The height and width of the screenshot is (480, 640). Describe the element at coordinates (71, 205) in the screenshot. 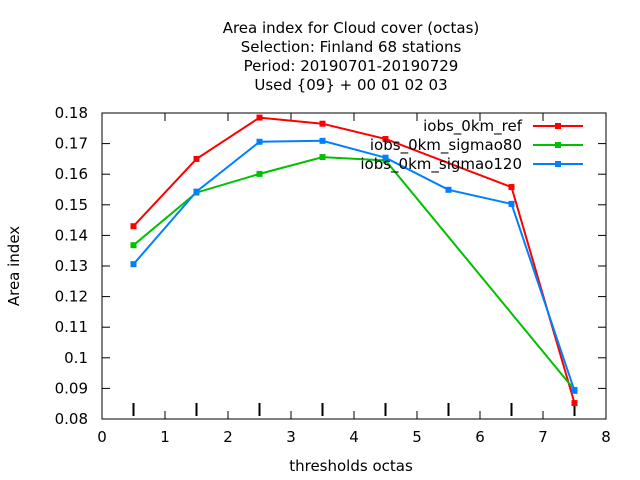

I see `y-tick-label: 0.15` at that location.